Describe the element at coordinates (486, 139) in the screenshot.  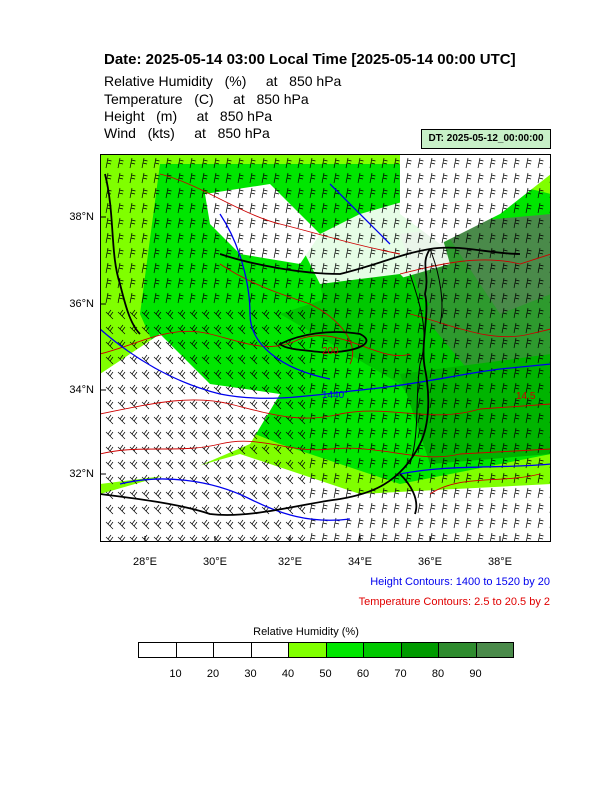
I see `dt-badge: DT: 2025-05-12_00:00:00` at that location.